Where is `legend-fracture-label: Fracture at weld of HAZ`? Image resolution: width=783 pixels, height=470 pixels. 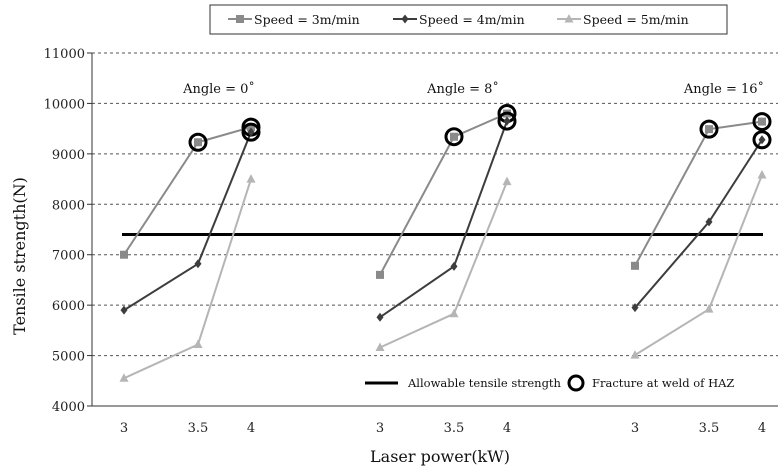 legend-fracture-label: Fracture at weld of HAZ is located at coordinates (663, 383).